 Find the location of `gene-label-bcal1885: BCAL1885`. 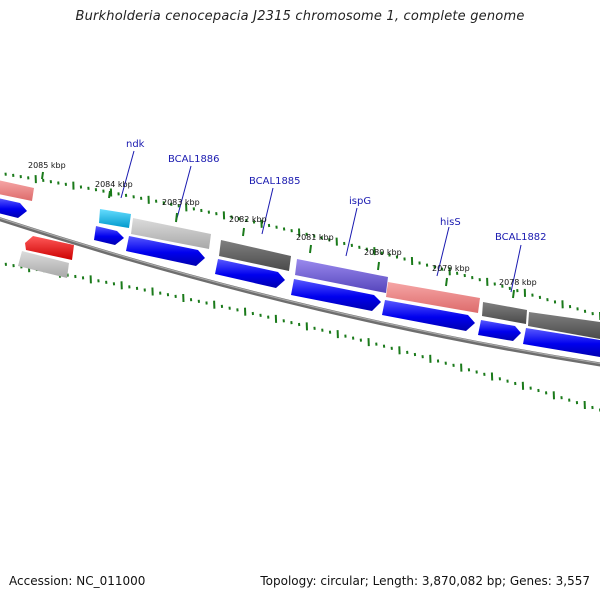

gene-label-bcal1885: BCAL1885 is located at coordinates (275, 181).